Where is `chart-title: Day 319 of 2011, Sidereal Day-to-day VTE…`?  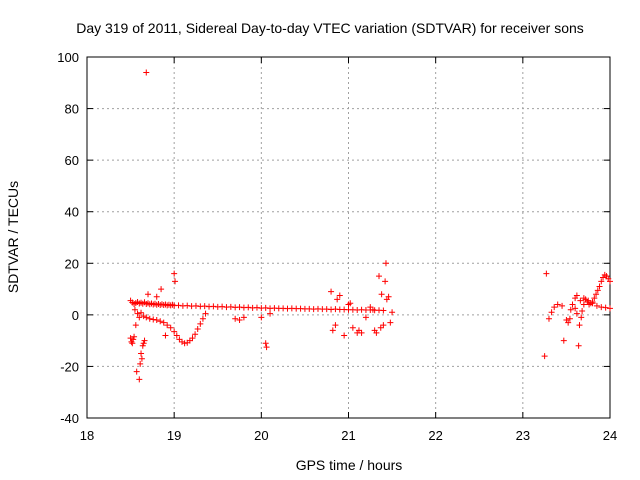
chart-title: Day 319 of 2011, Sidereal Day-to-day VTE… is located at coordinates (330, 28).